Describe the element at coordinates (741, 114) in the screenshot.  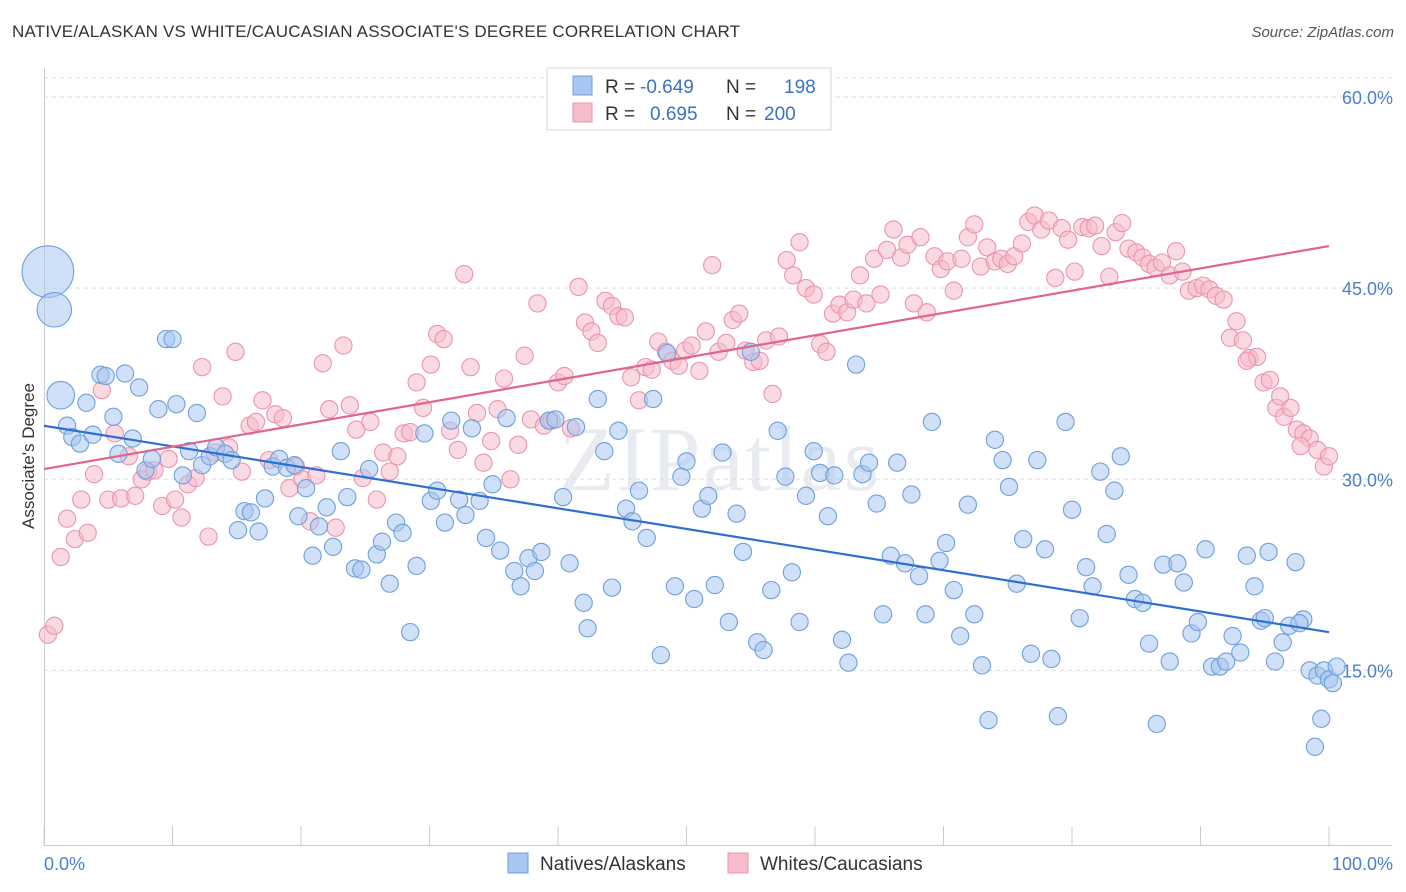
I see `stats-pink-n-label: N =` at that location.